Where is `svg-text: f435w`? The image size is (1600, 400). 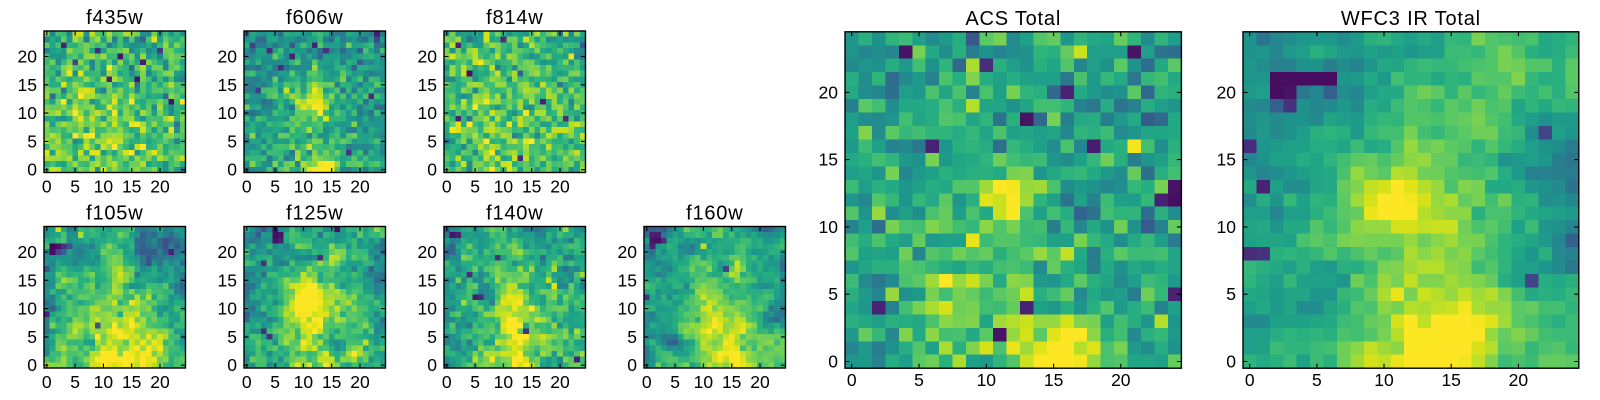 svg-text: f435w is located at coordinates (114, 18).